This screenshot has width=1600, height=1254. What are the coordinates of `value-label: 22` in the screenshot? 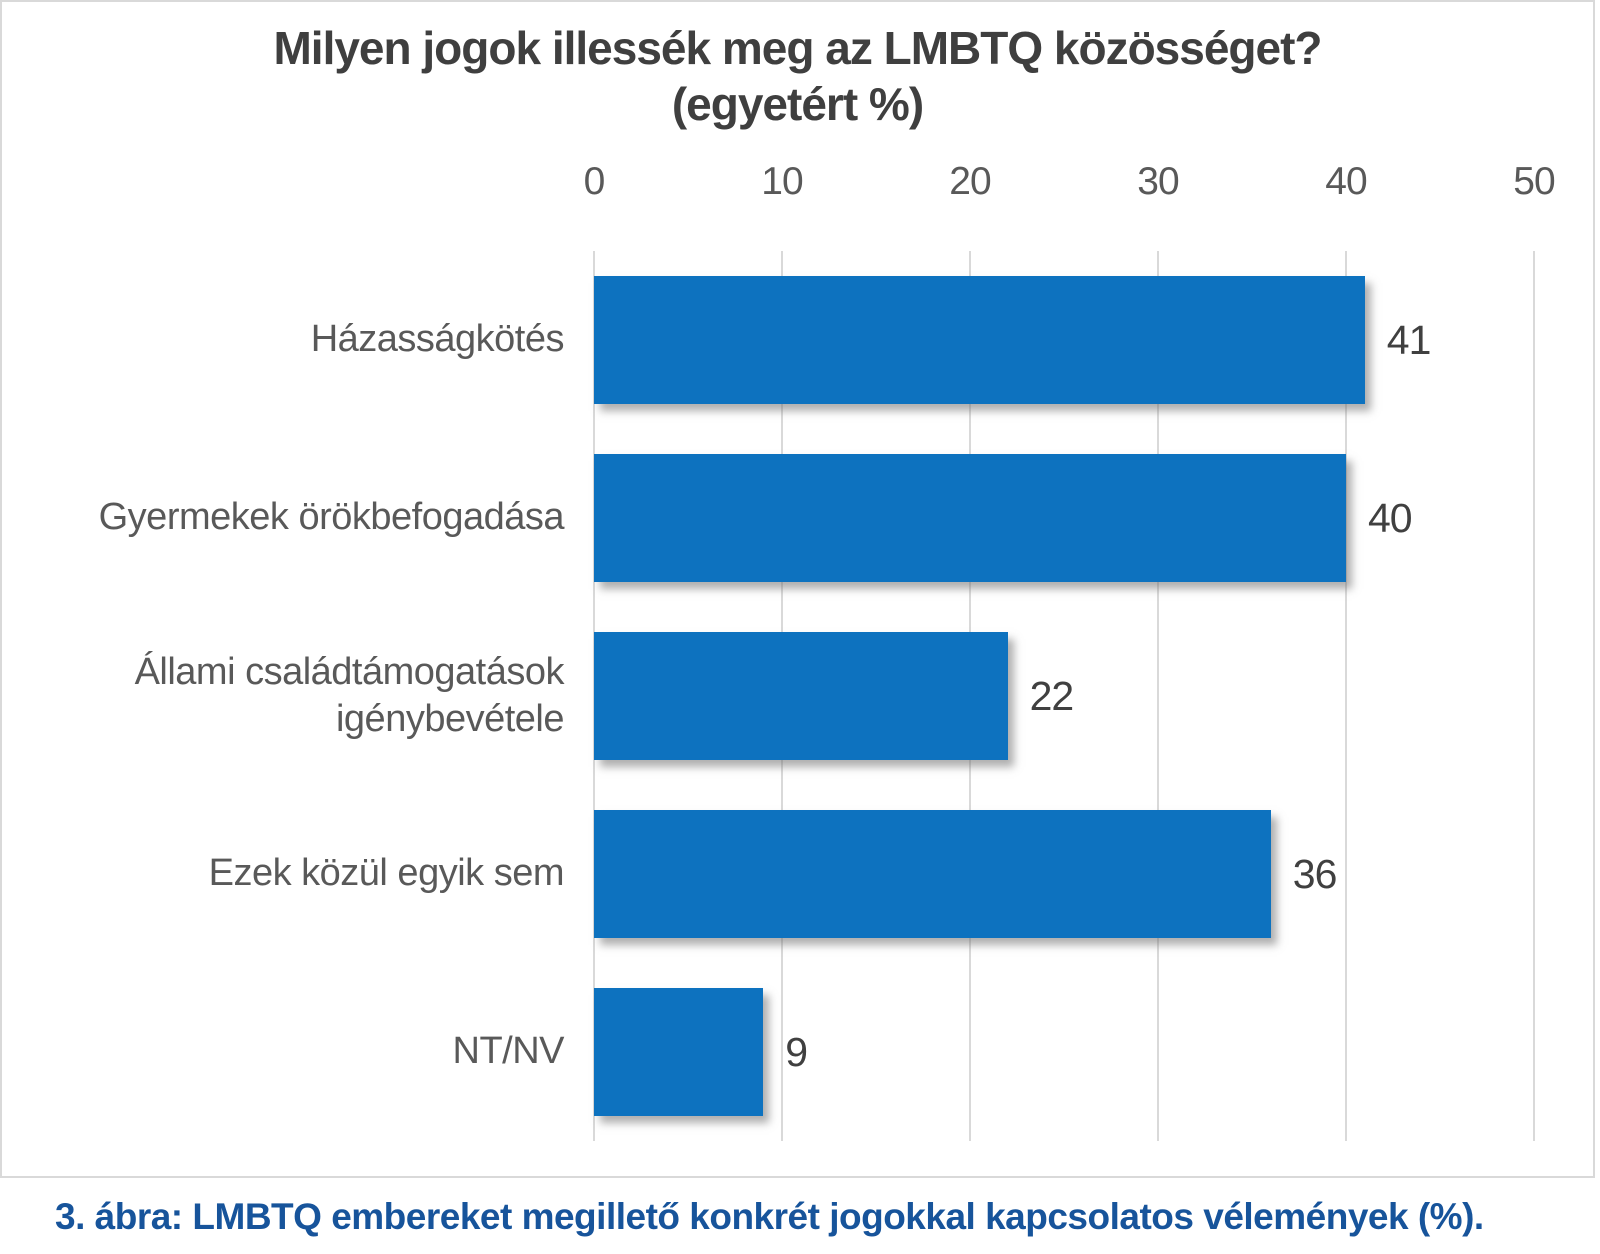 It's located at (1052, 695).